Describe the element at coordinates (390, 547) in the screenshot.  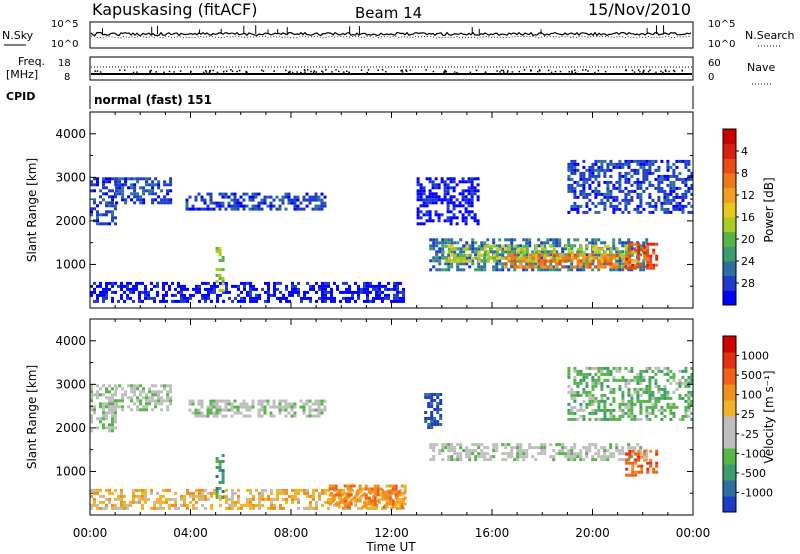
I see `x-axis-label: Time UT` at that location.